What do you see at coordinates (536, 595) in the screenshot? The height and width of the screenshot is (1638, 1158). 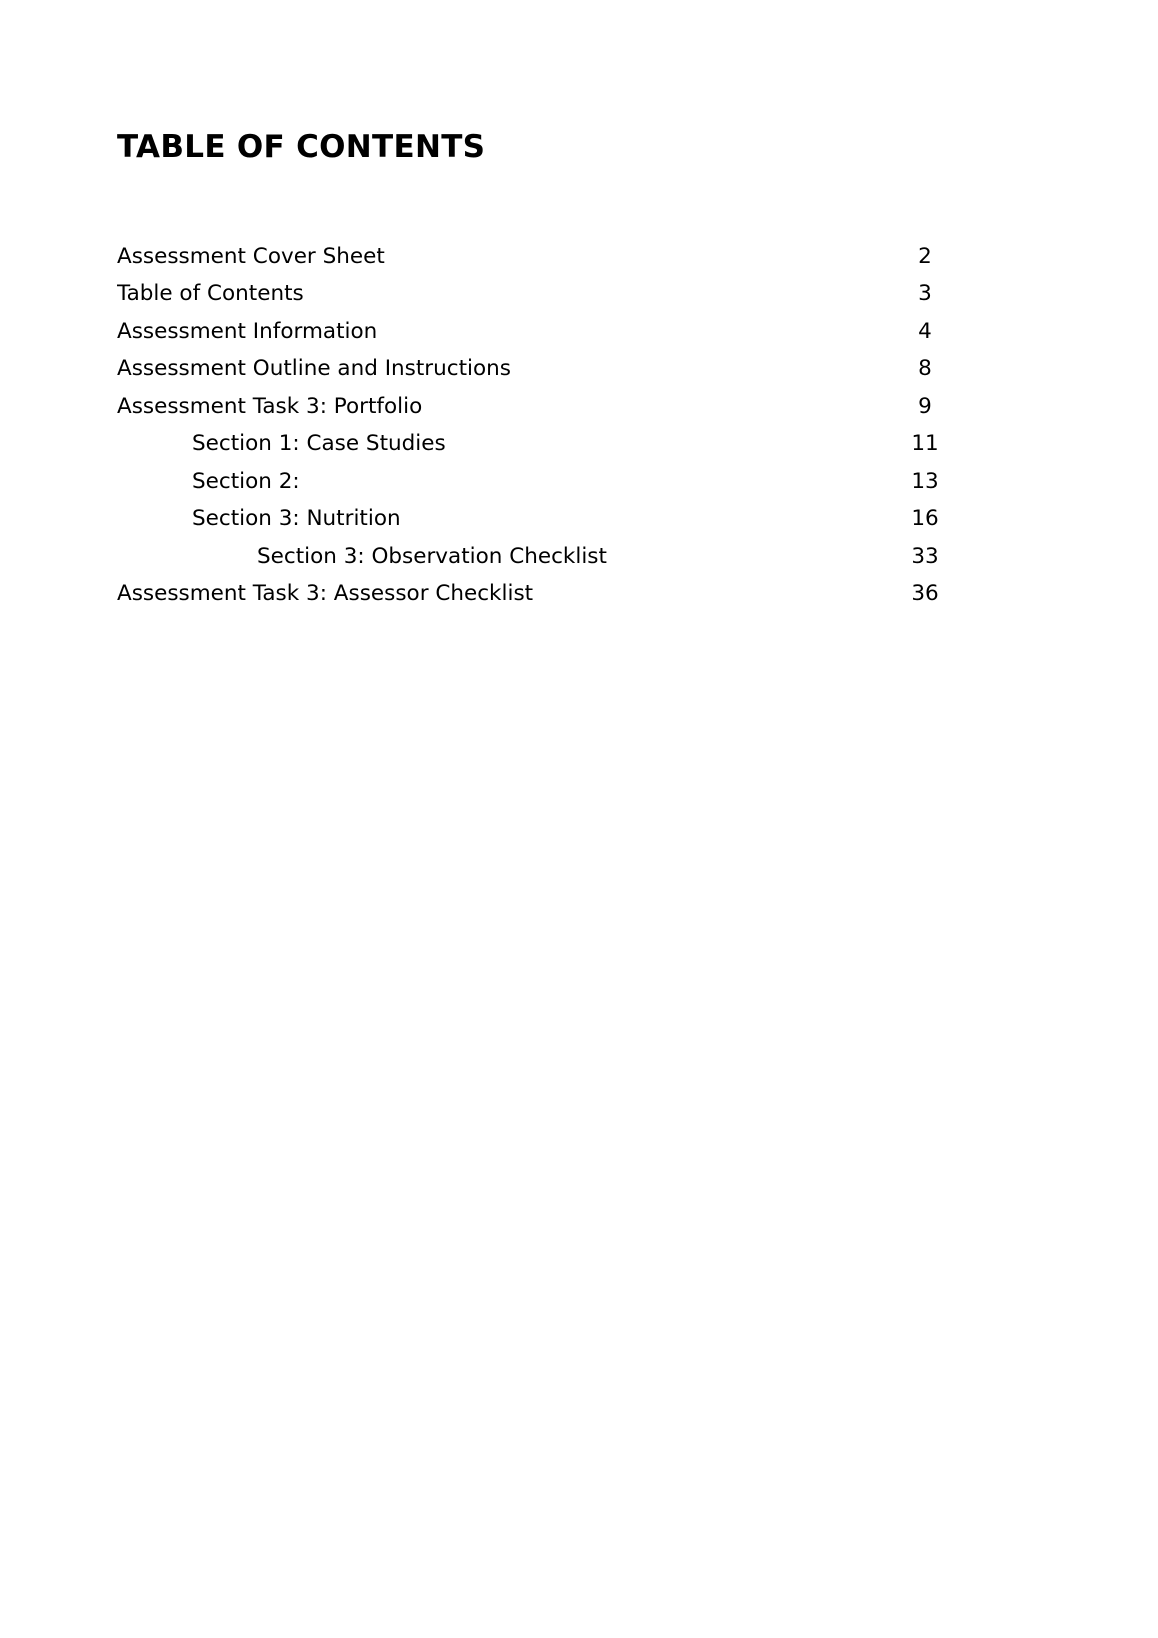 I see `toc-entry: Assessment Task 3: Assessor Checklist 36` at bounding box center [536, 595].